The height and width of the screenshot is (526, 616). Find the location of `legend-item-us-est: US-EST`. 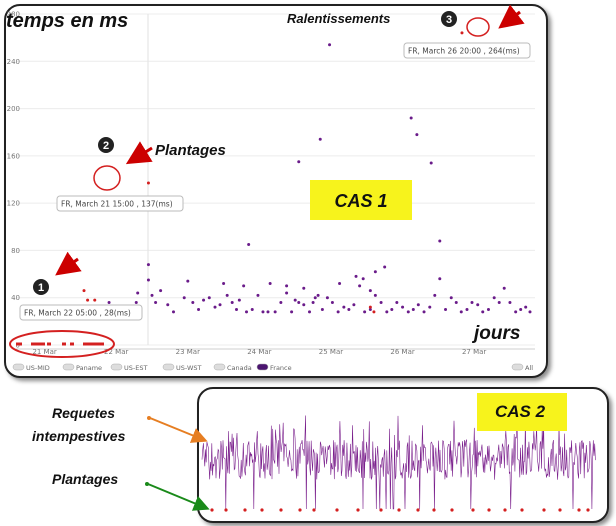

legend-item-us-est: US-EST is located at coordinates (128, 367).